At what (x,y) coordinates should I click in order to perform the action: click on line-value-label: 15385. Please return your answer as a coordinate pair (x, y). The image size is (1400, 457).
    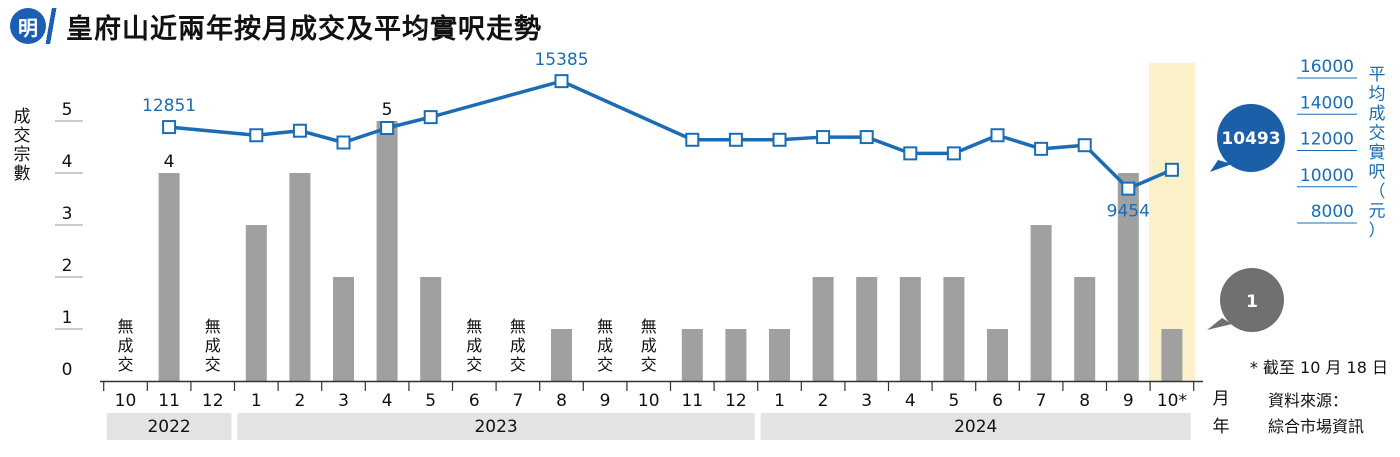
    Looking at the image, I should click on (561, 60).